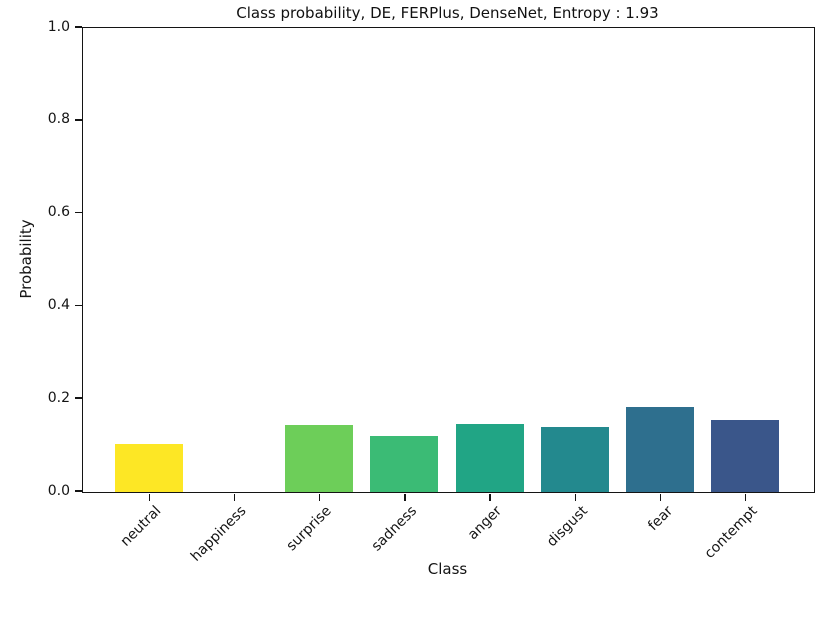 This screenshot has width=830, height=623. Describe the element at coordinates (309, 529) in the screenshot. I see `x-tick-label-surprise: surprise` at that location.